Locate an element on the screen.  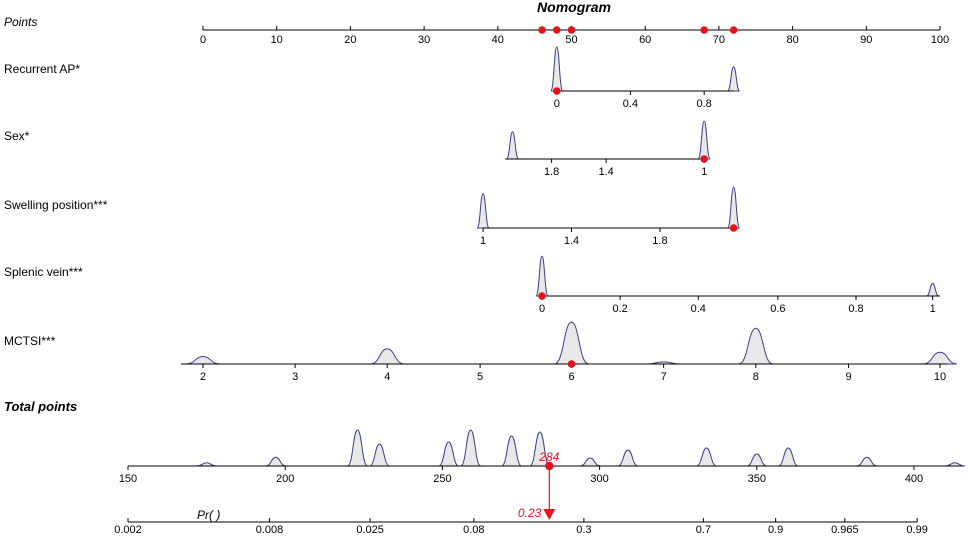
predictor-tick-label-mctsi: 7 is located at coordinates (664, 377).